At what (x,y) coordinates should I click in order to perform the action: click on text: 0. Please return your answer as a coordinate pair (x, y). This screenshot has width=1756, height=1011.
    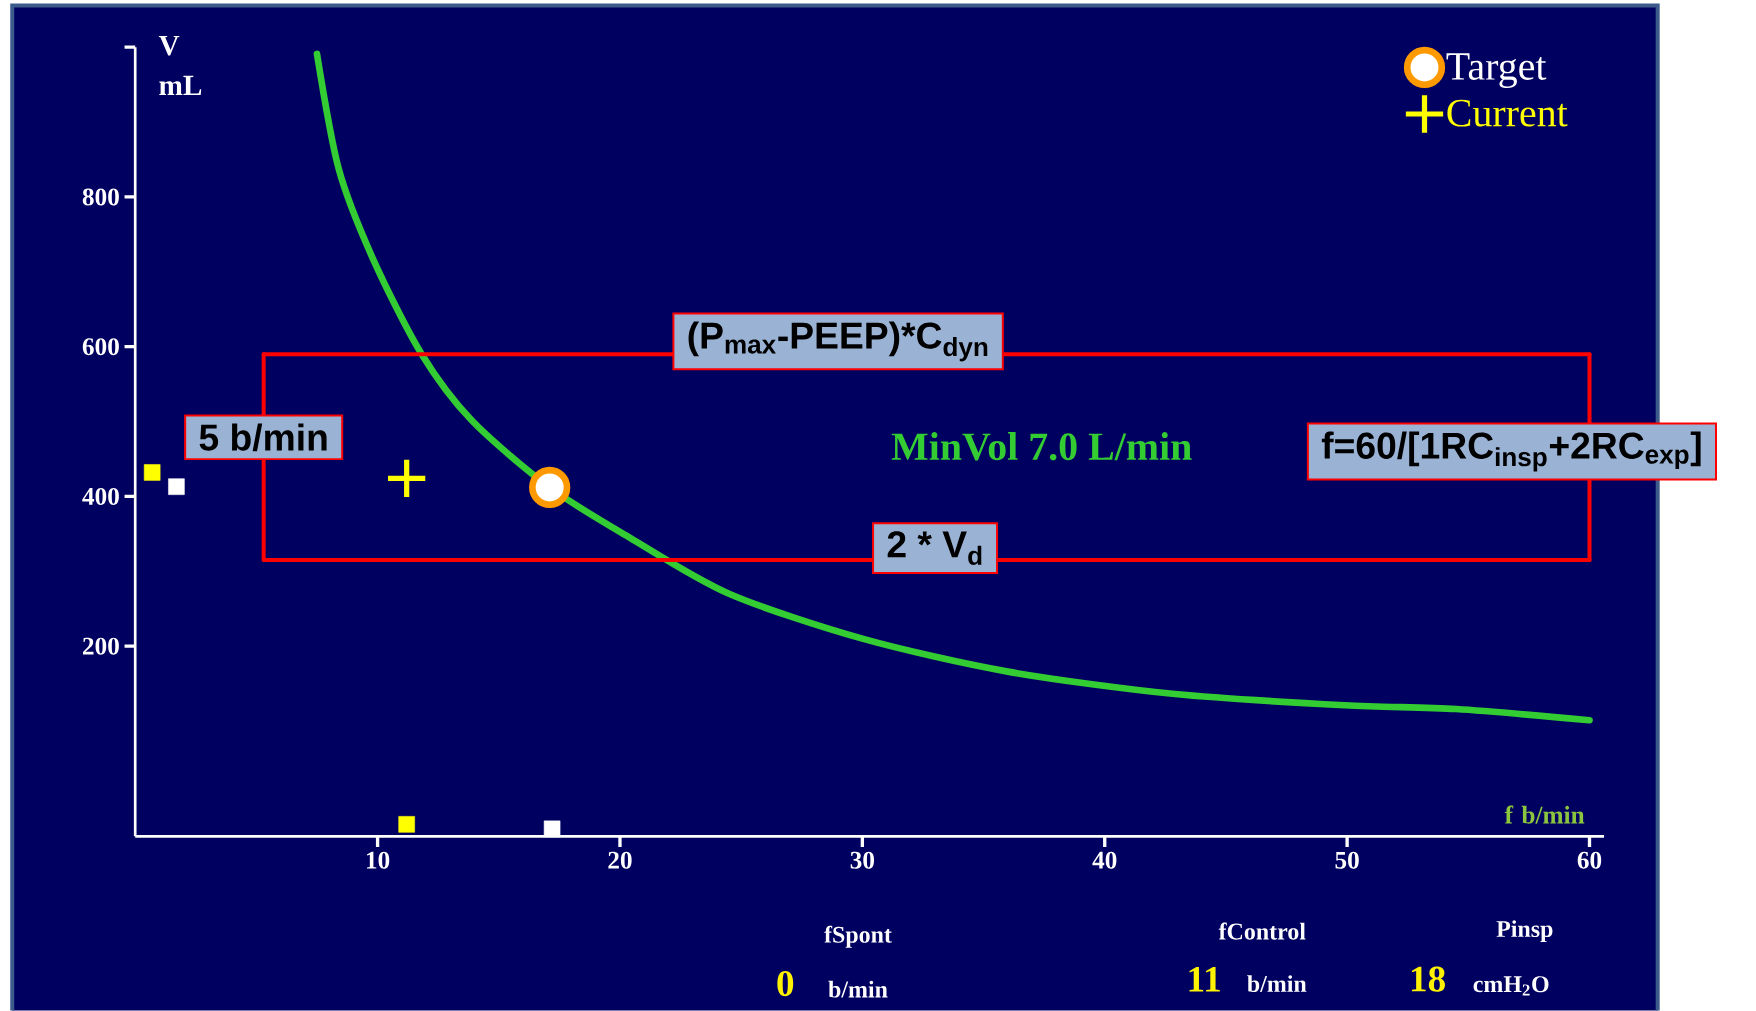
    Looking at the image, I should click on (785, 984).